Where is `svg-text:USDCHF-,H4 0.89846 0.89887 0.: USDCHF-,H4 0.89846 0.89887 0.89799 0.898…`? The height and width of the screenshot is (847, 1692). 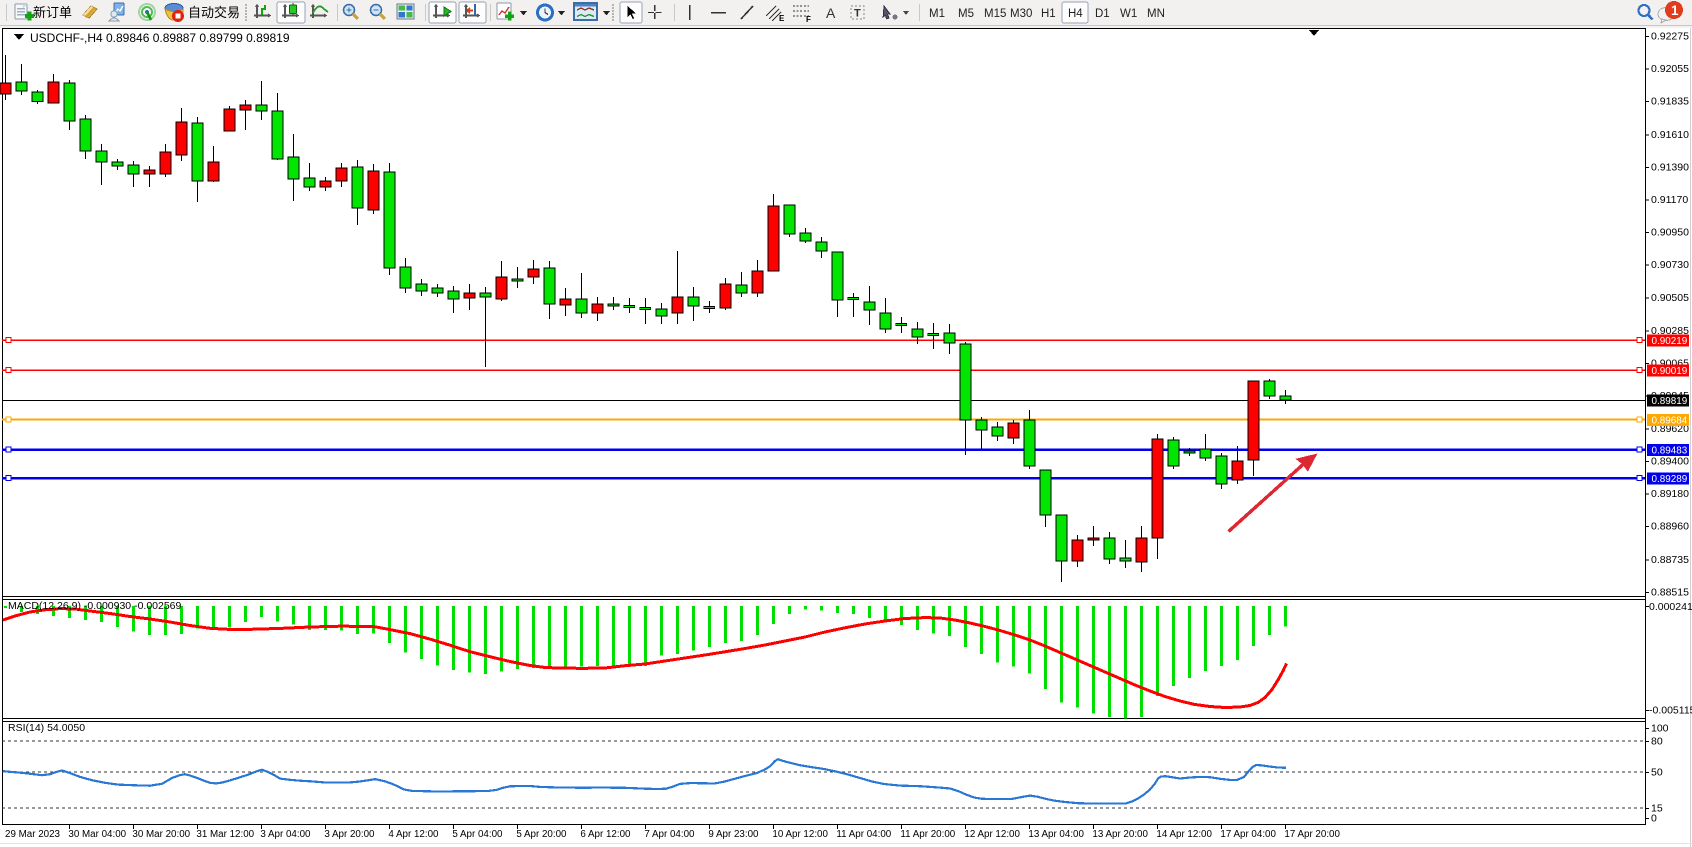 svg-text:USDCHF-,H4 0.89846 0.89887 0.: USDCHF-,H4 0.89846 0.89887 0.89799 0.898… is located at coordinates (160, 38).